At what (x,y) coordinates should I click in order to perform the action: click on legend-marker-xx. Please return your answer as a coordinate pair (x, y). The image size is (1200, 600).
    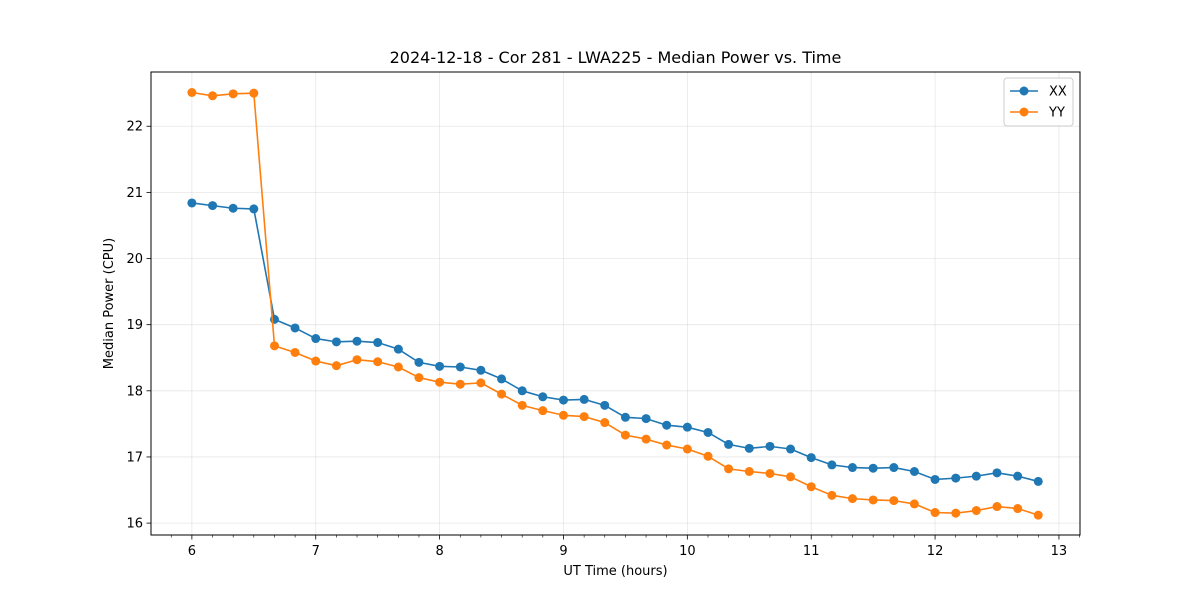
    Looking at the image, I should click on (1024, 91).